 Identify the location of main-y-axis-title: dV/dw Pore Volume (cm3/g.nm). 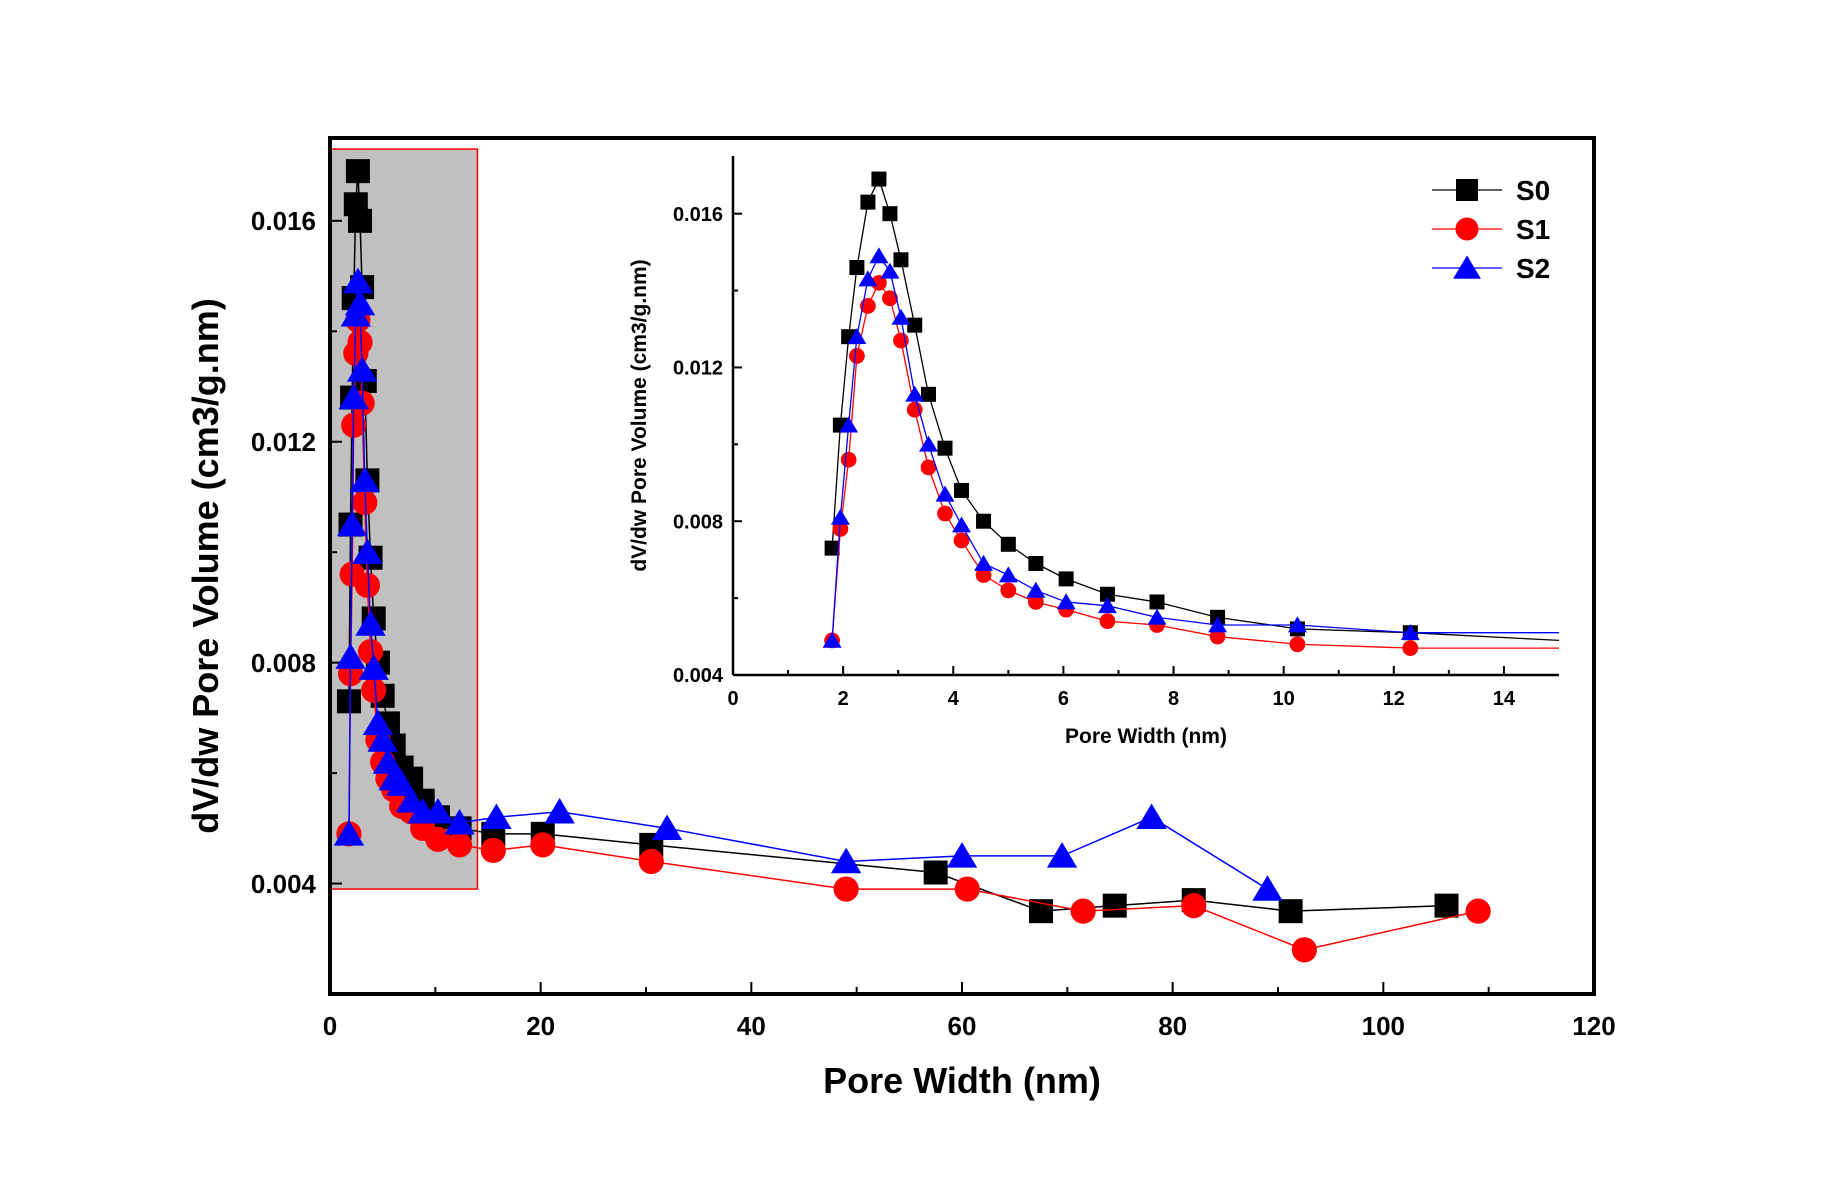
(205, 565).